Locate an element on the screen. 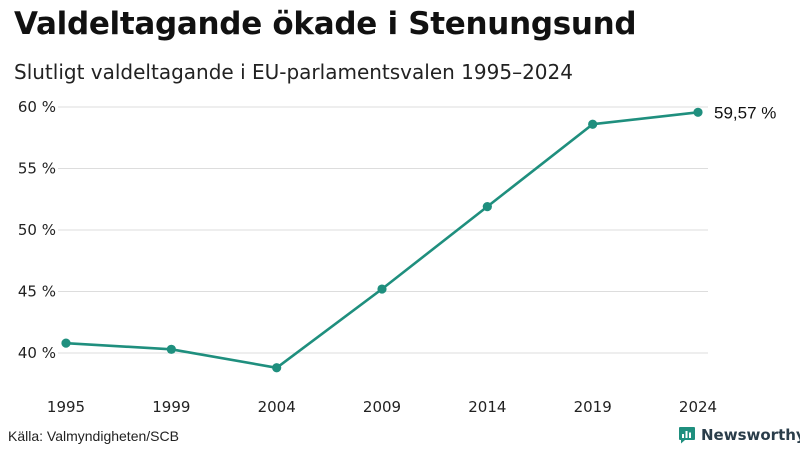 Image resolution: width=800 pixels, height=450 pixels. label-layer: 59,57 % is located at coordinates (745, 112).